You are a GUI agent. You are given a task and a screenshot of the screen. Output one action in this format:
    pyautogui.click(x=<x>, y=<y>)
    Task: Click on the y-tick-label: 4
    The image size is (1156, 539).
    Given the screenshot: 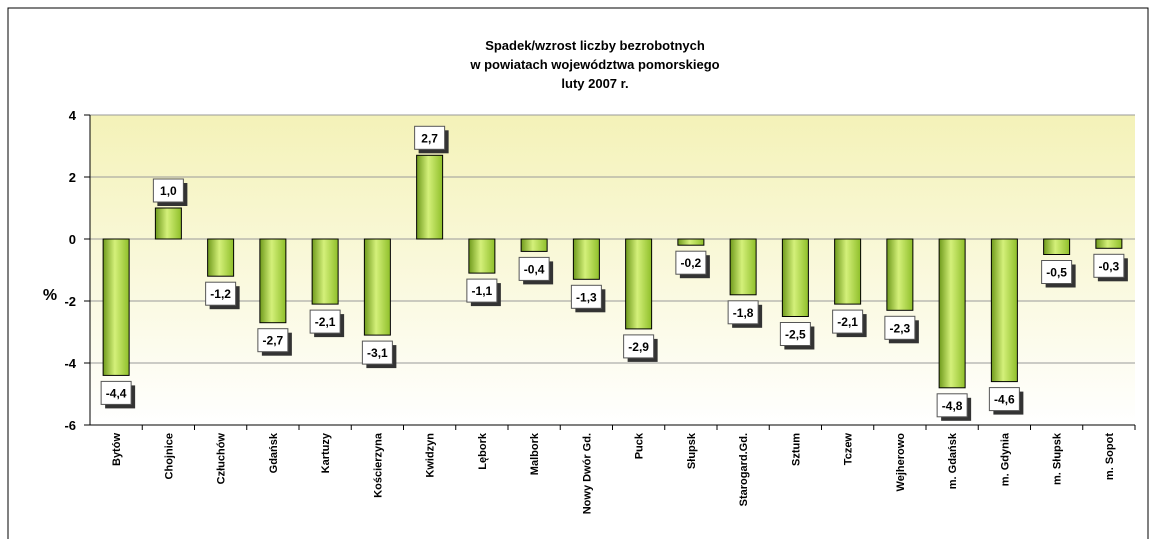 What is the action you would take?
    pyautogui.click(x=73, y=115)
    